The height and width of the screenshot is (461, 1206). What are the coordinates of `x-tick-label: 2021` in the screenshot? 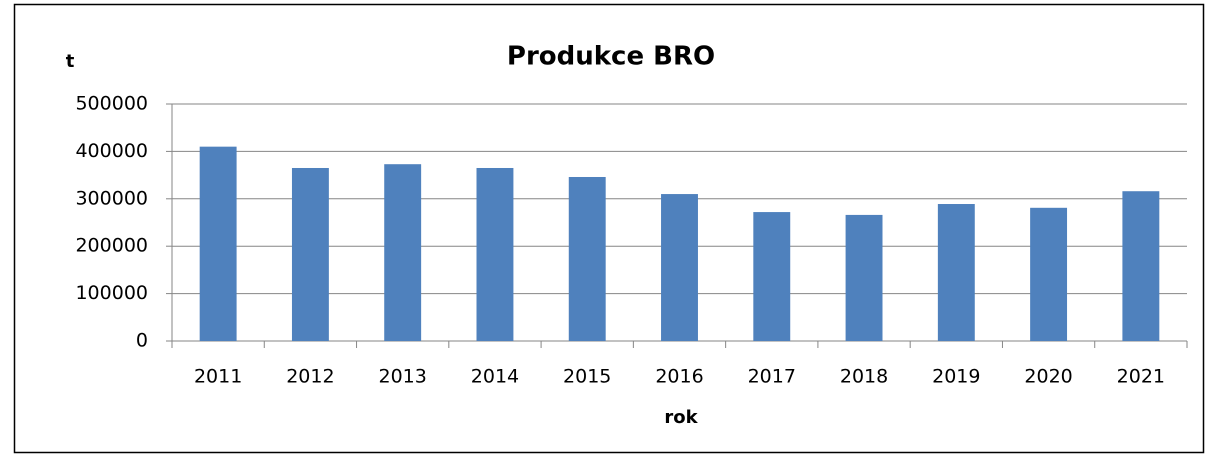 It's located at (1141, 377).